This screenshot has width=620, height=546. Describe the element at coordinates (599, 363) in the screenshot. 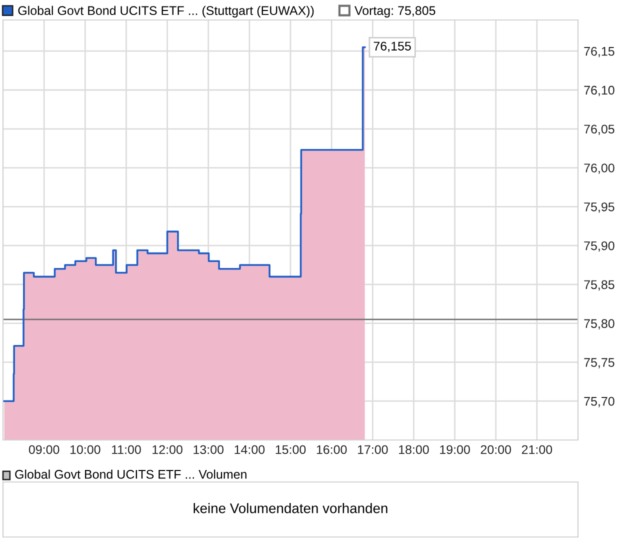

I see `y-tick-label: 75,75` at that location.